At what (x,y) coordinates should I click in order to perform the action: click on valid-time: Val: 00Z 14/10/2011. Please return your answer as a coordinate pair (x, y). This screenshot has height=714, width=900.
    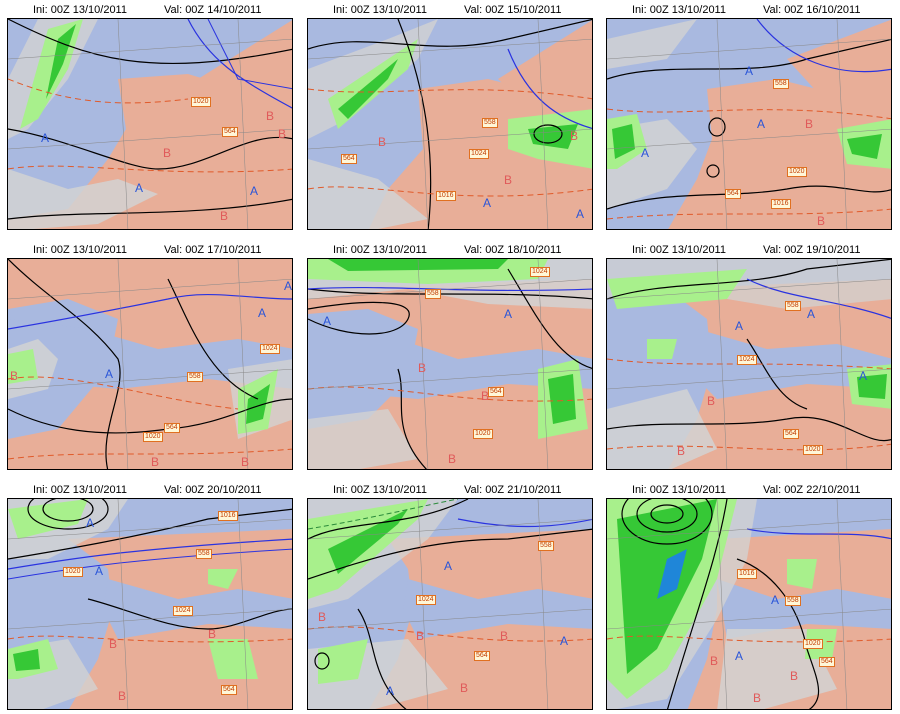
    Looking at the image, I should click on (213, 10).